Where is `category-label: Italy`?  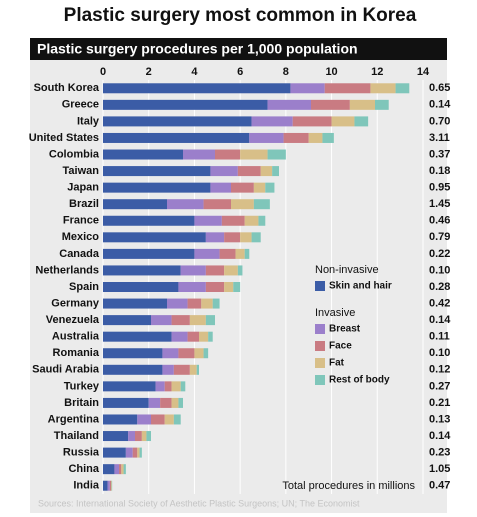 category-label: Italy is located at coordinates (88, 121).